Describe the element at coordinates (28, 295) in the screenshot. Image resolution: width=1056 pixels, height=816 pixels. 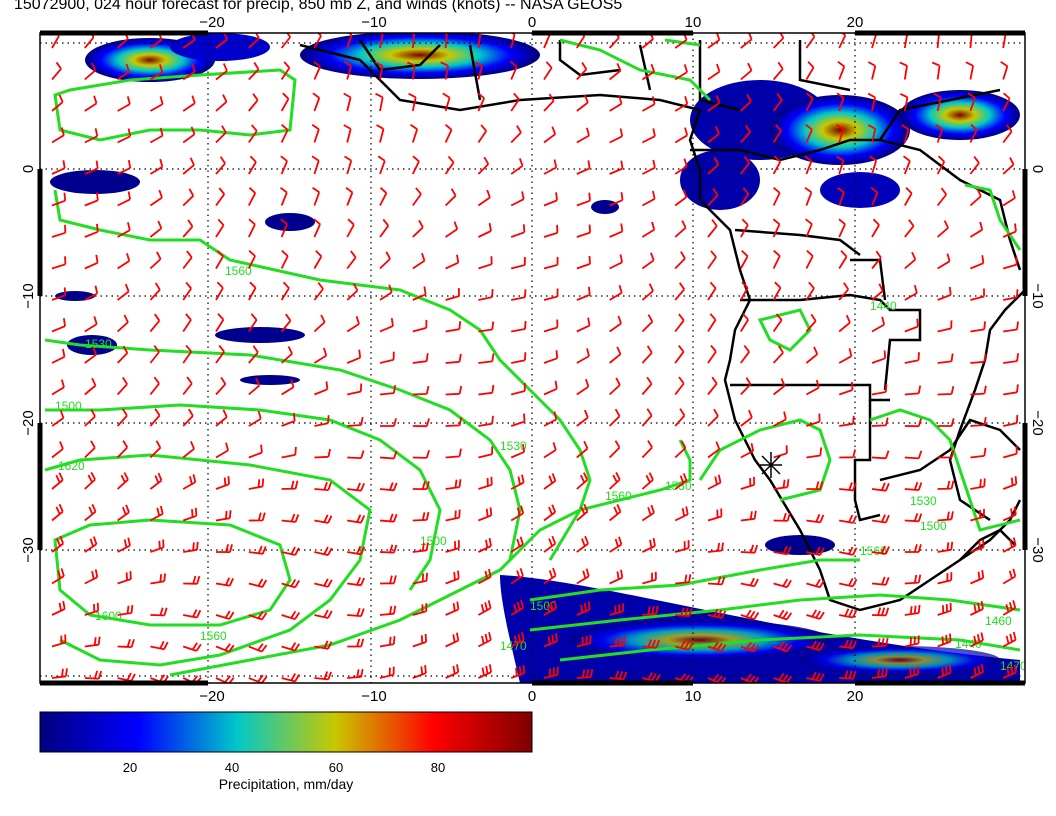
I see `lat-tick-label: −10` at that location.